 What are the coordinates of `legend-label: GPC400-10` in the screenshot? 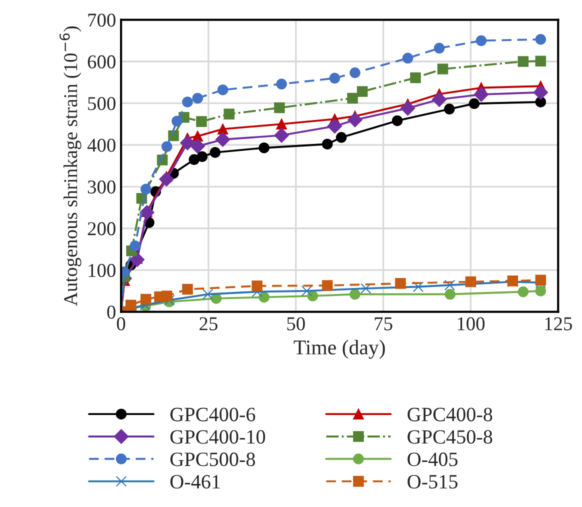 It's located at (218, 437).